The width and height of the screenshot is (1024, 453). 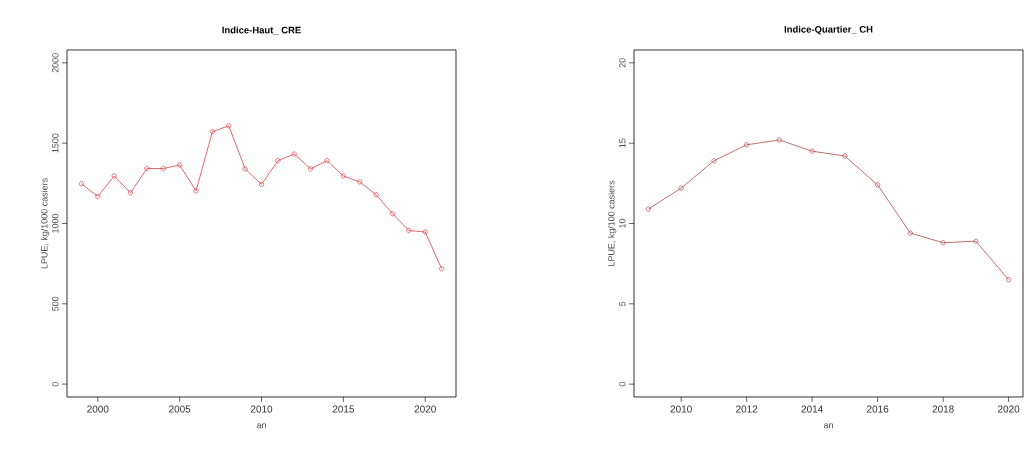 What do you see at coordinates (261, 30) in the screenshot?
I see `chart-title: Indice-Haut_ CRE` at bounding box center [261, 30].